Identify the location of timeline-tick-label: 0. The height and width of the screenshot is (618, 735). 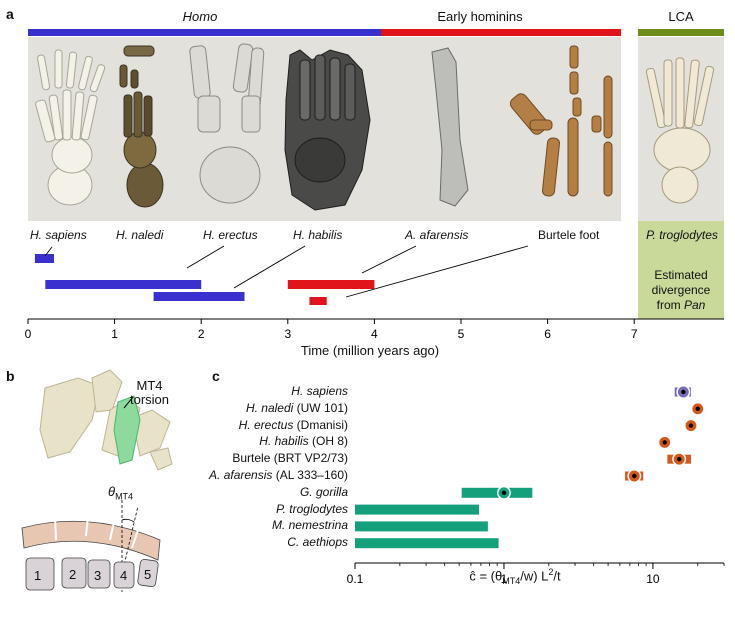
(28, 334).